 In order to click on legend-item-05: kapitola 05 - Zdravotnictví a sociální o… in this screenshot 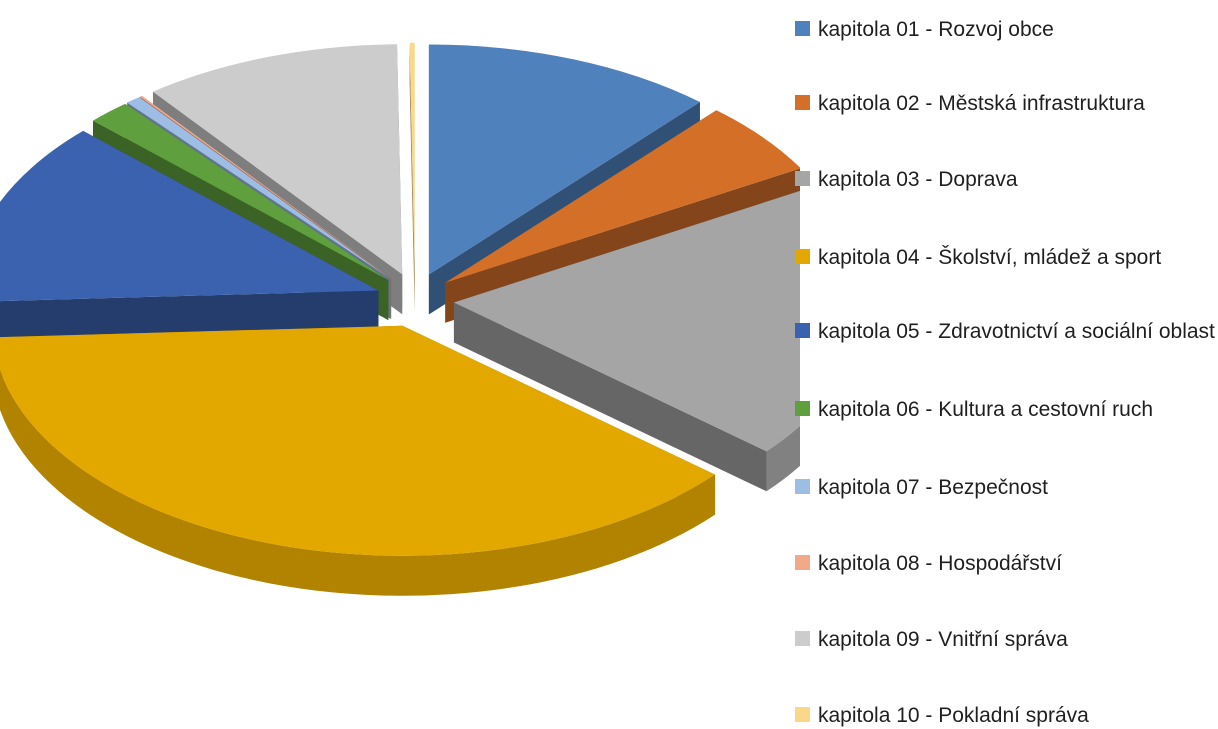, I will do `click(1006, 332)`.